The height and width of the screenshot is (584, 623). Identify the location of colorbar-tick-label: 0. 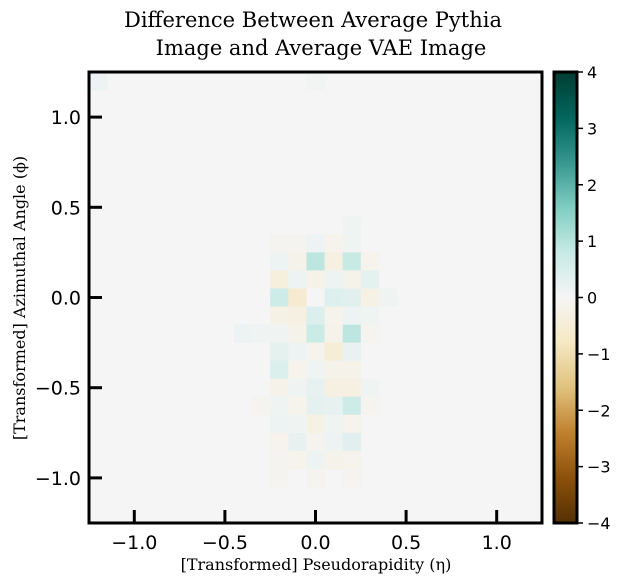
(592, 298).